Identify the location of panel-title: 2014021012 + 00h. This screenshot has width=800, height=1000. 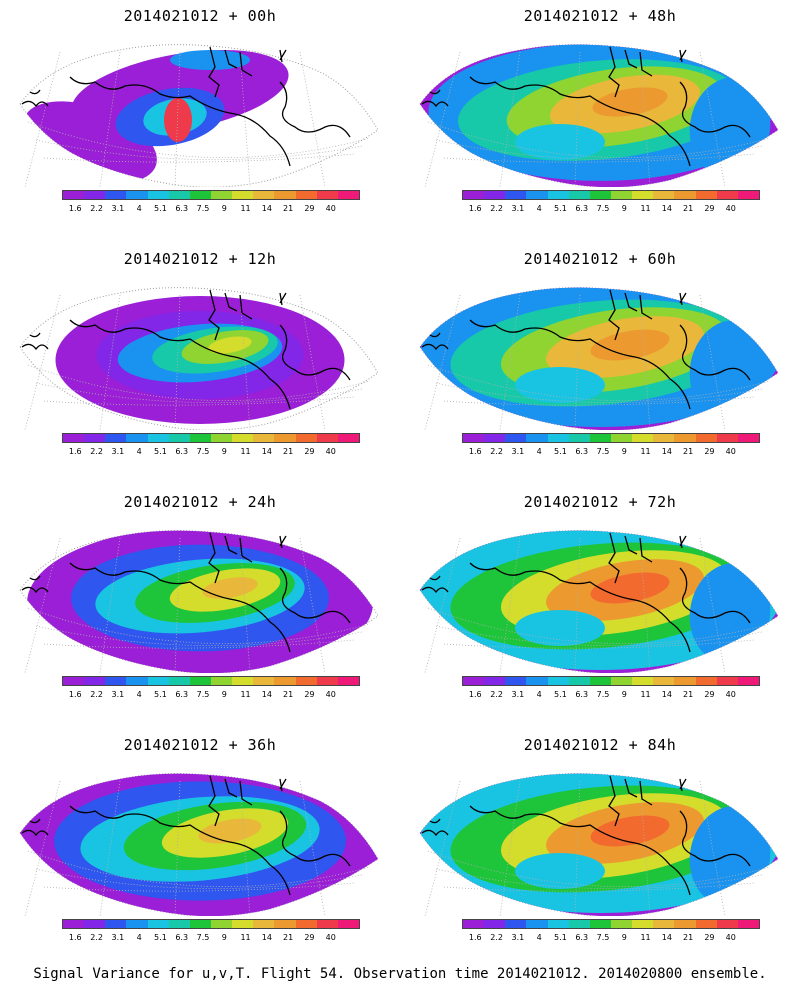
(200, 16).